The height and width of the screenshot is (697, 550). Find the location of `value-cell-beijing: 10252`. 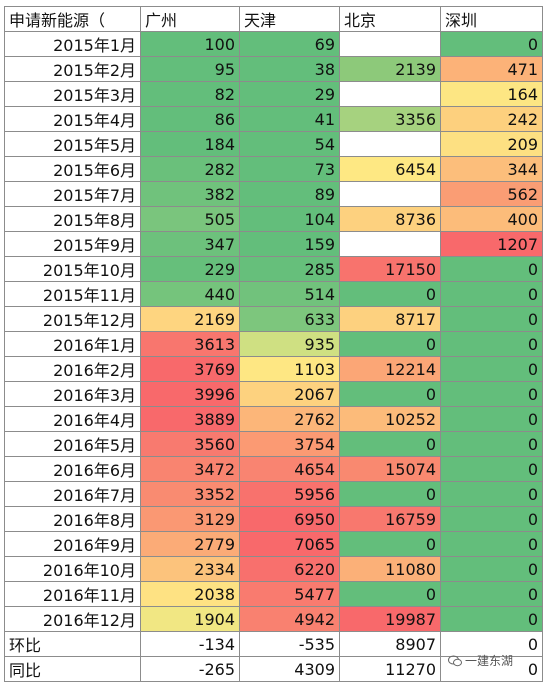

value-cell-beijing: 10252 is located at coordinates (390, 419).